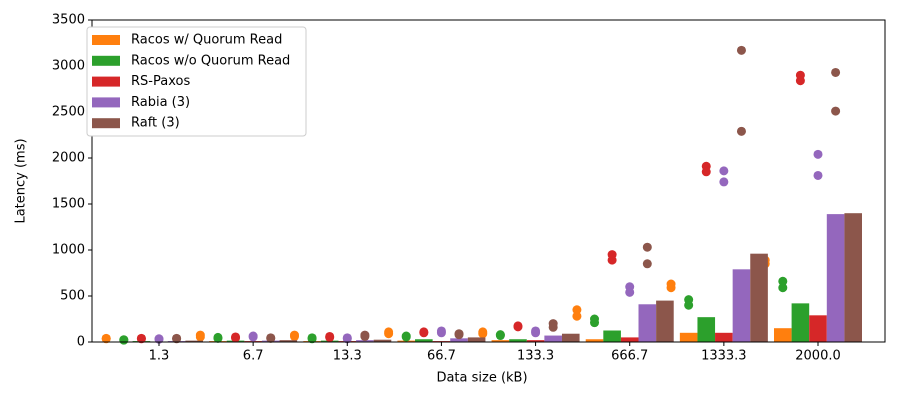 The height and width of the screenshot is (400, 900). Describe the element at coordinates (68, 158) in the screenshot. I see `y-tick-label: 2000` at that location.